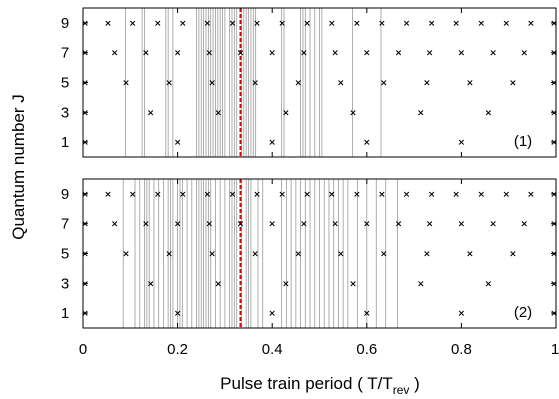 Image resolution: width=559 pixels, height=399 pixels. I want to click on x-axis-label-main: Pulse train period ( T/T, so click(306, 383).